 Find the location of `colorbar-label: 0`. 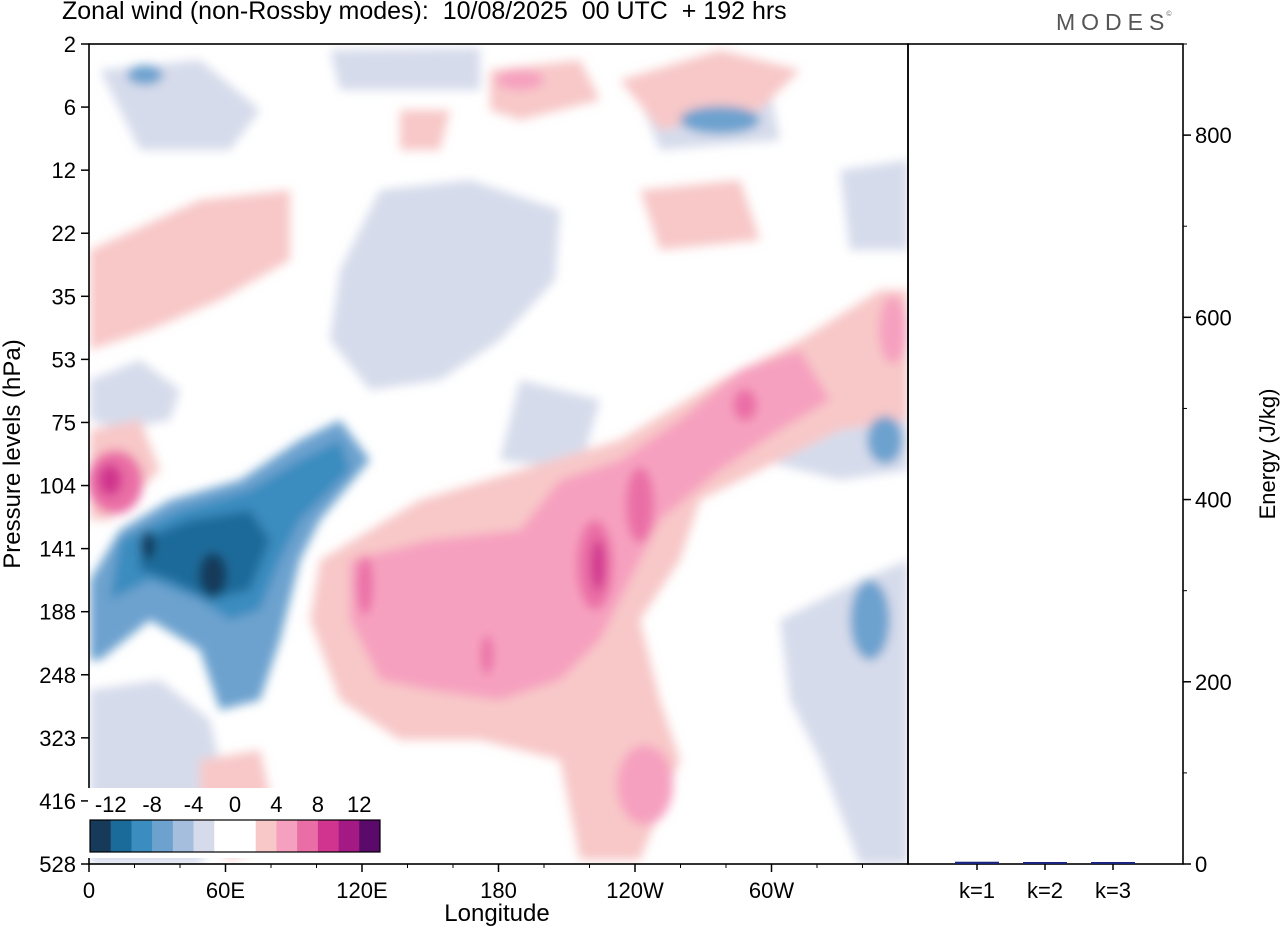

colorbar-label: 0 is located at coordinates (235, 804).